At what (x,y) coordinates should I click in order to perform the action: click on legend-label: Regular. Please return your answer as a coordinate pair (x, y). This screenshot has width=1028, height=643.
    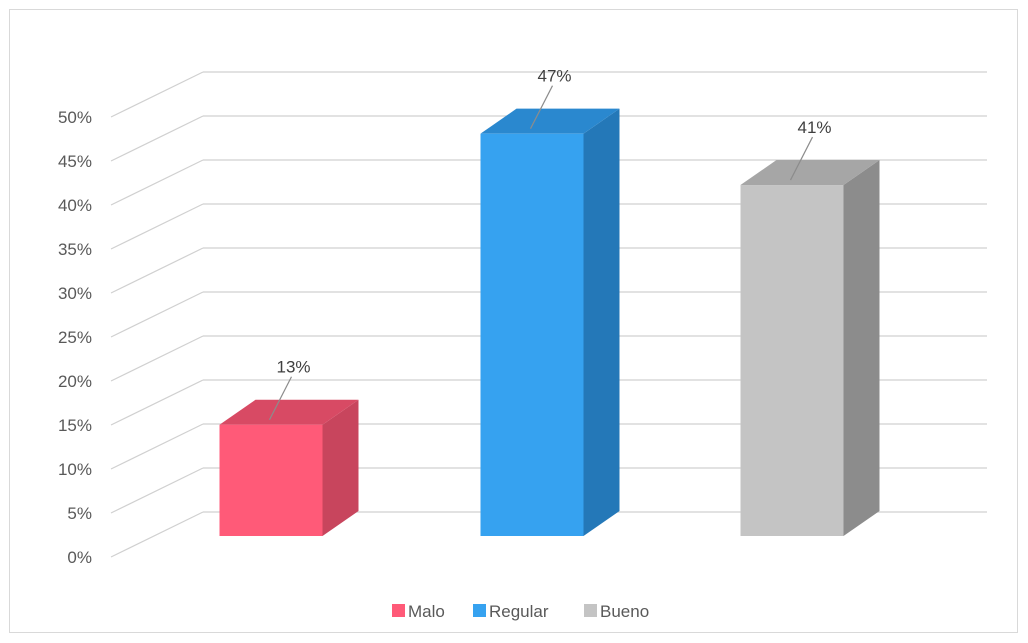
    Looking at the image, I should click on (519, 611).